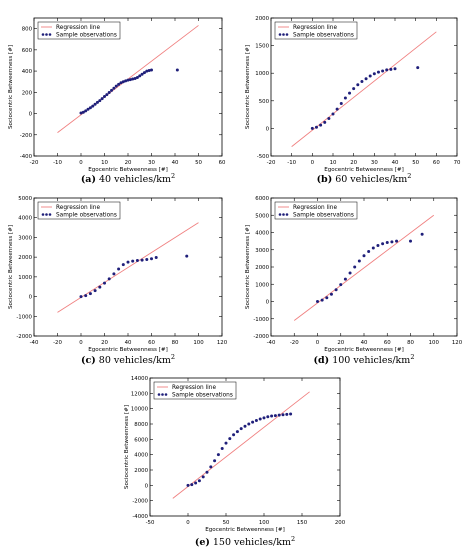 This screenshot has width=464, height=554. Describe the element at coordinates (57, 163) in the screenshot. I see `x-tick-label: -10` at that location.